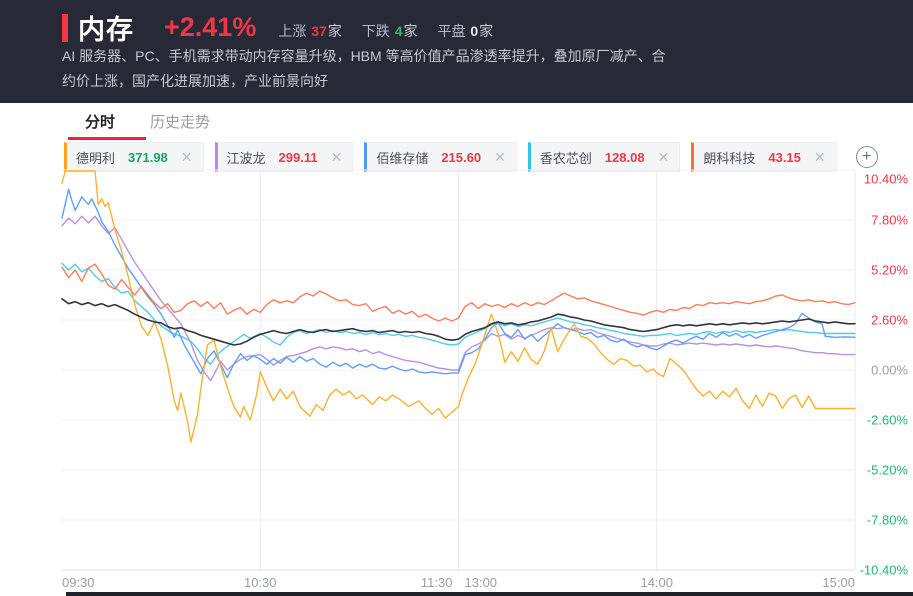 This screenshot has width=913, height=596. Describe the element at coordinates (729, 158) in the screenshot. I see `chip-stock-name: 朗科科技` at that location.